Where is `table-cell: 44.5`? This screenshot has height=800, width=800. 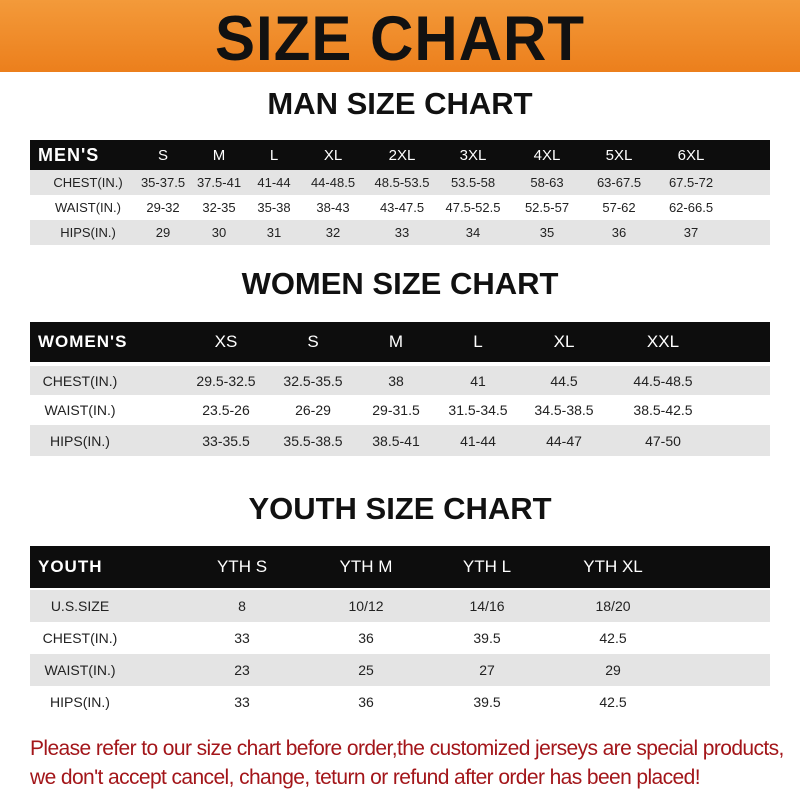
table-cell: 44.5 is located at coordinates (564, 380).